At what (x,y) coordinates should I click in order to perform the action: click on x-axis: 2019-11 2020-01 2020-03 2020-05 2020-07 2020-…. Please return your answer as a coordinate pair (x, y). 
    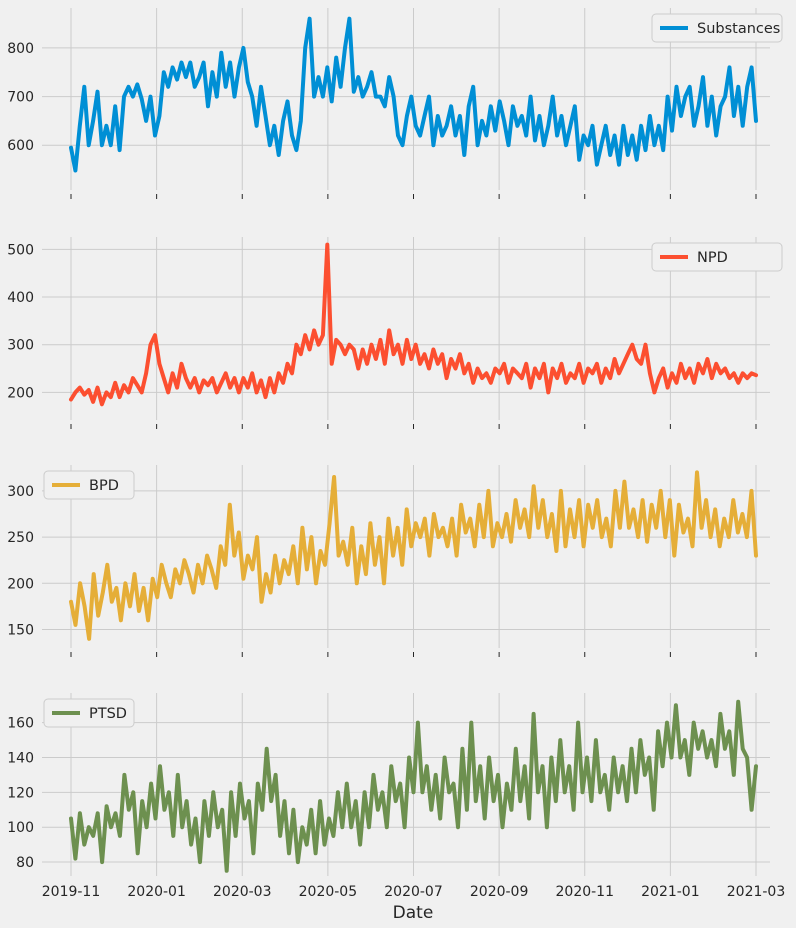
    Looking at the image, I should click on (414, 892).